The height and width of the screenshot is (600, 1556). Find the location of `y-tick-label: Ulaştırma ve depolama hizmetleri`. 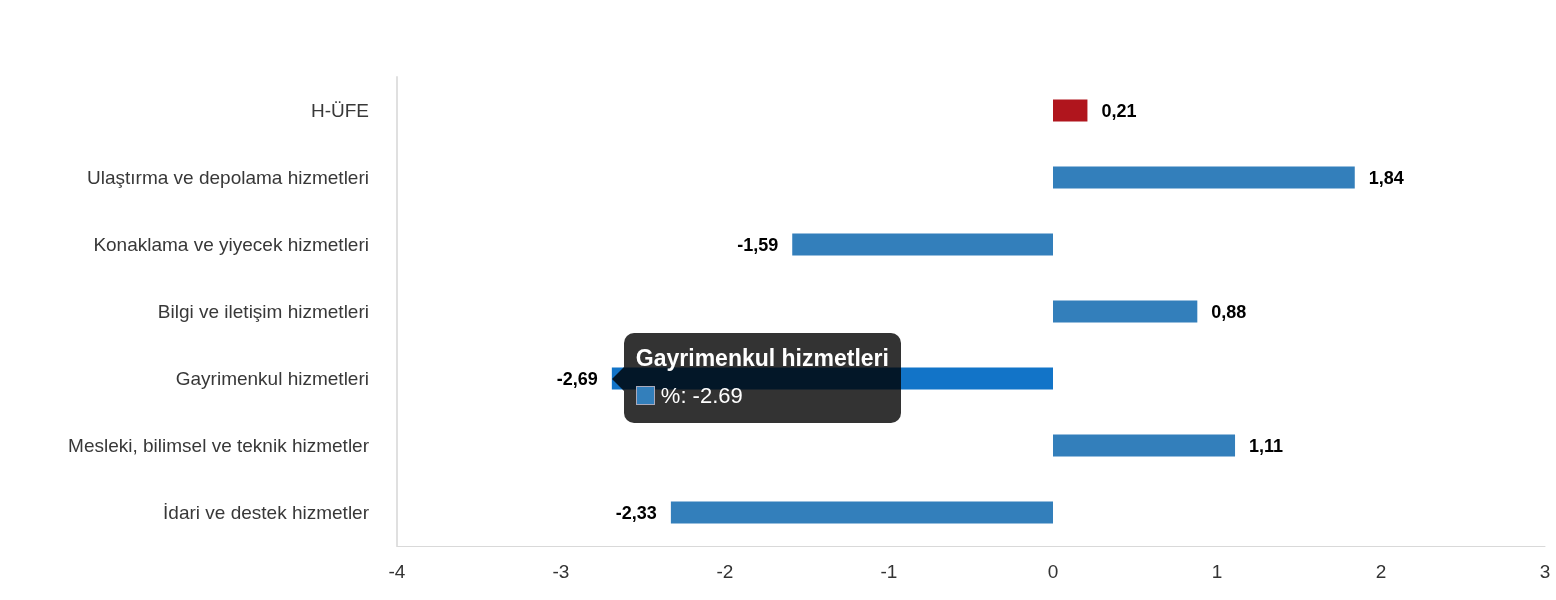

y-tick-label: Ulaştırma ve depolama hizmetleri is located at coordinates (228, 177).